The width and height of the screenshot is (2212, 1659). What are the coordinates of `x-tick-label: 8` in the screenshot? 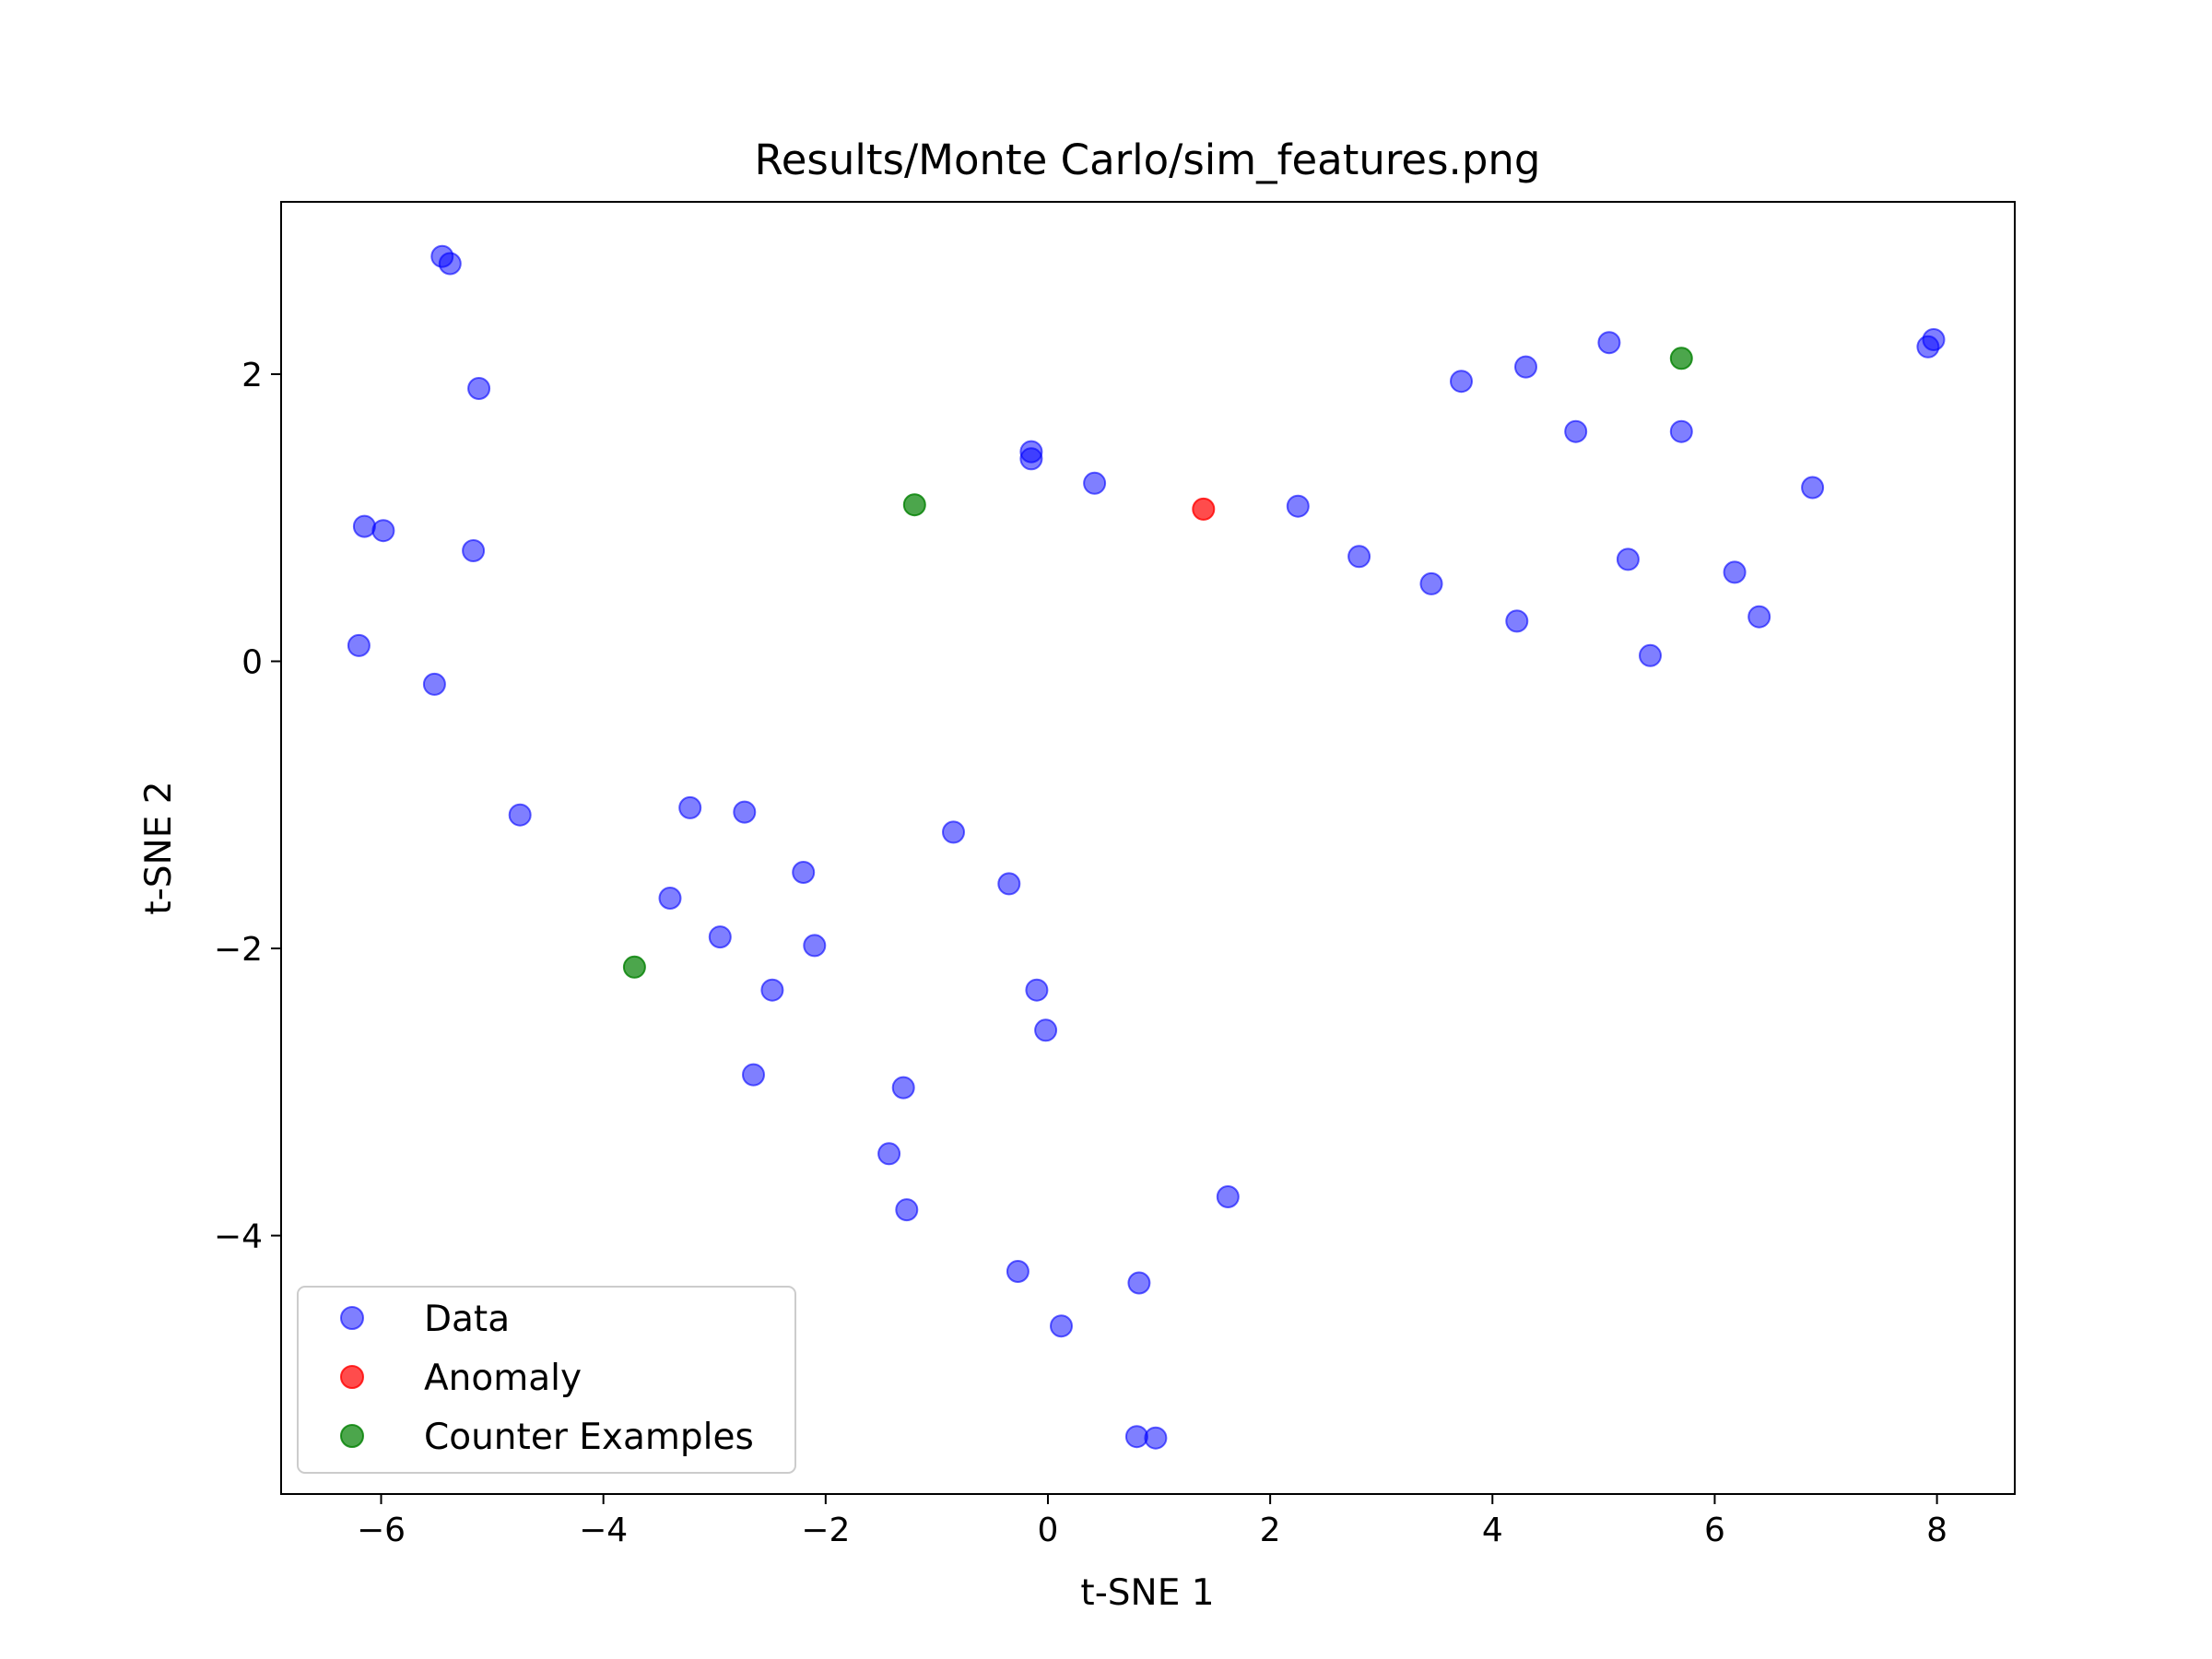 It's located at (1936, 1530).